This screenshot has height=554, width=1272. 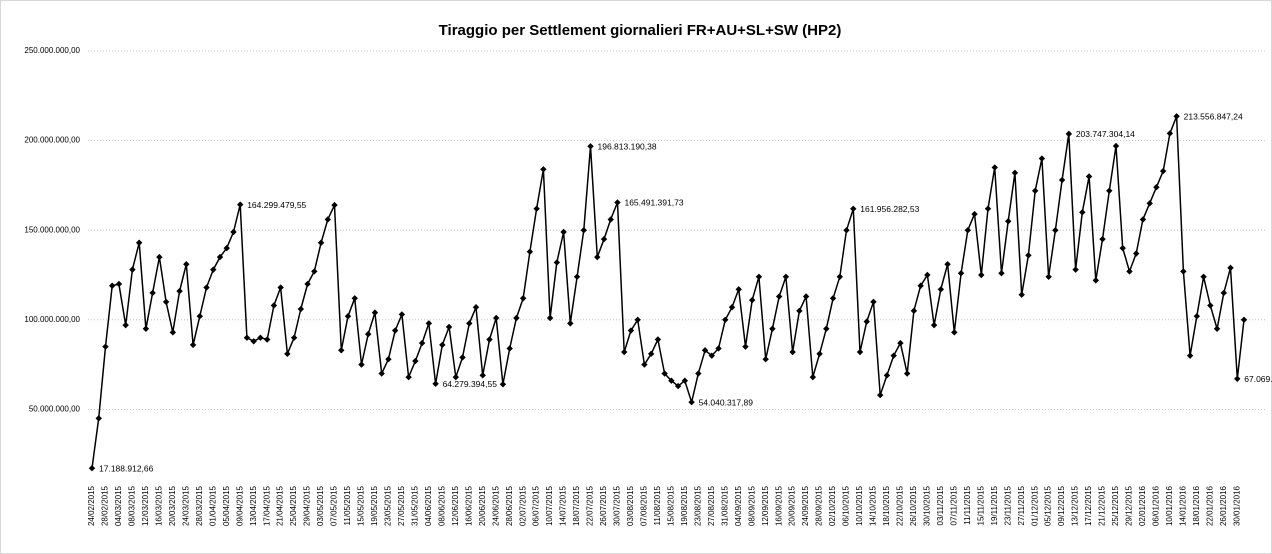 I want to click on x-tick-label: 11/05/2015, so click(x=347, y=505).